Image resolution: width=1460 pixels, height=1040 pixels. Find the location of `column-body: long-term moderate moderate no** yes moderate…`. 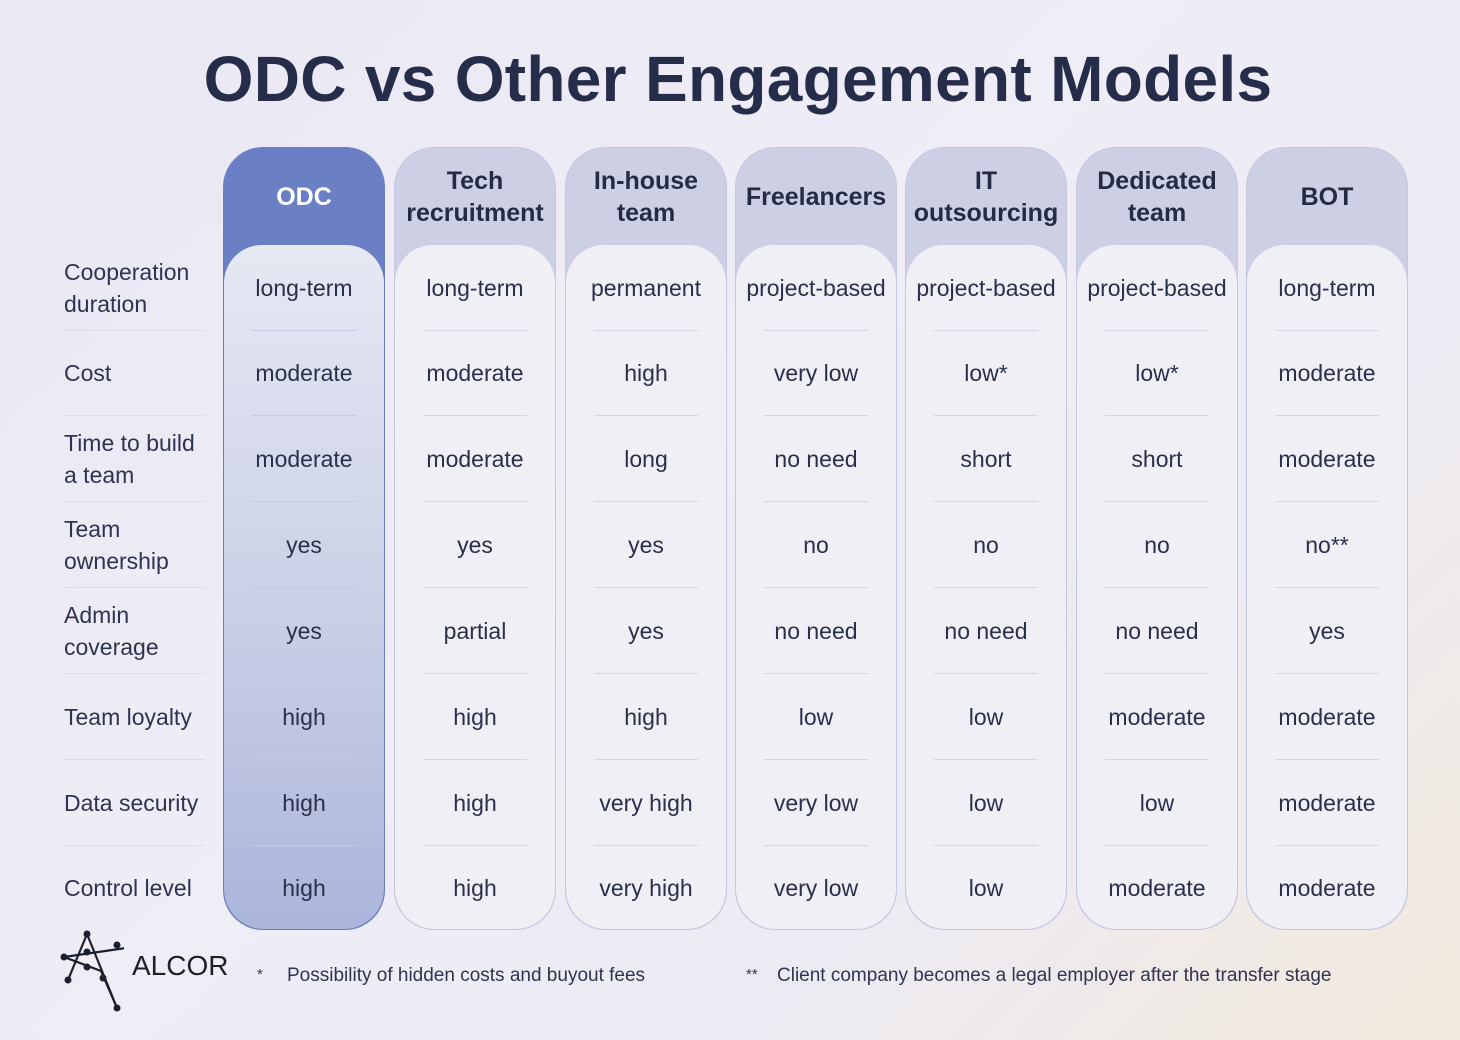

column-body: long-term moderate moderate no** yes moderate… is located at coordinates (1327, 587).